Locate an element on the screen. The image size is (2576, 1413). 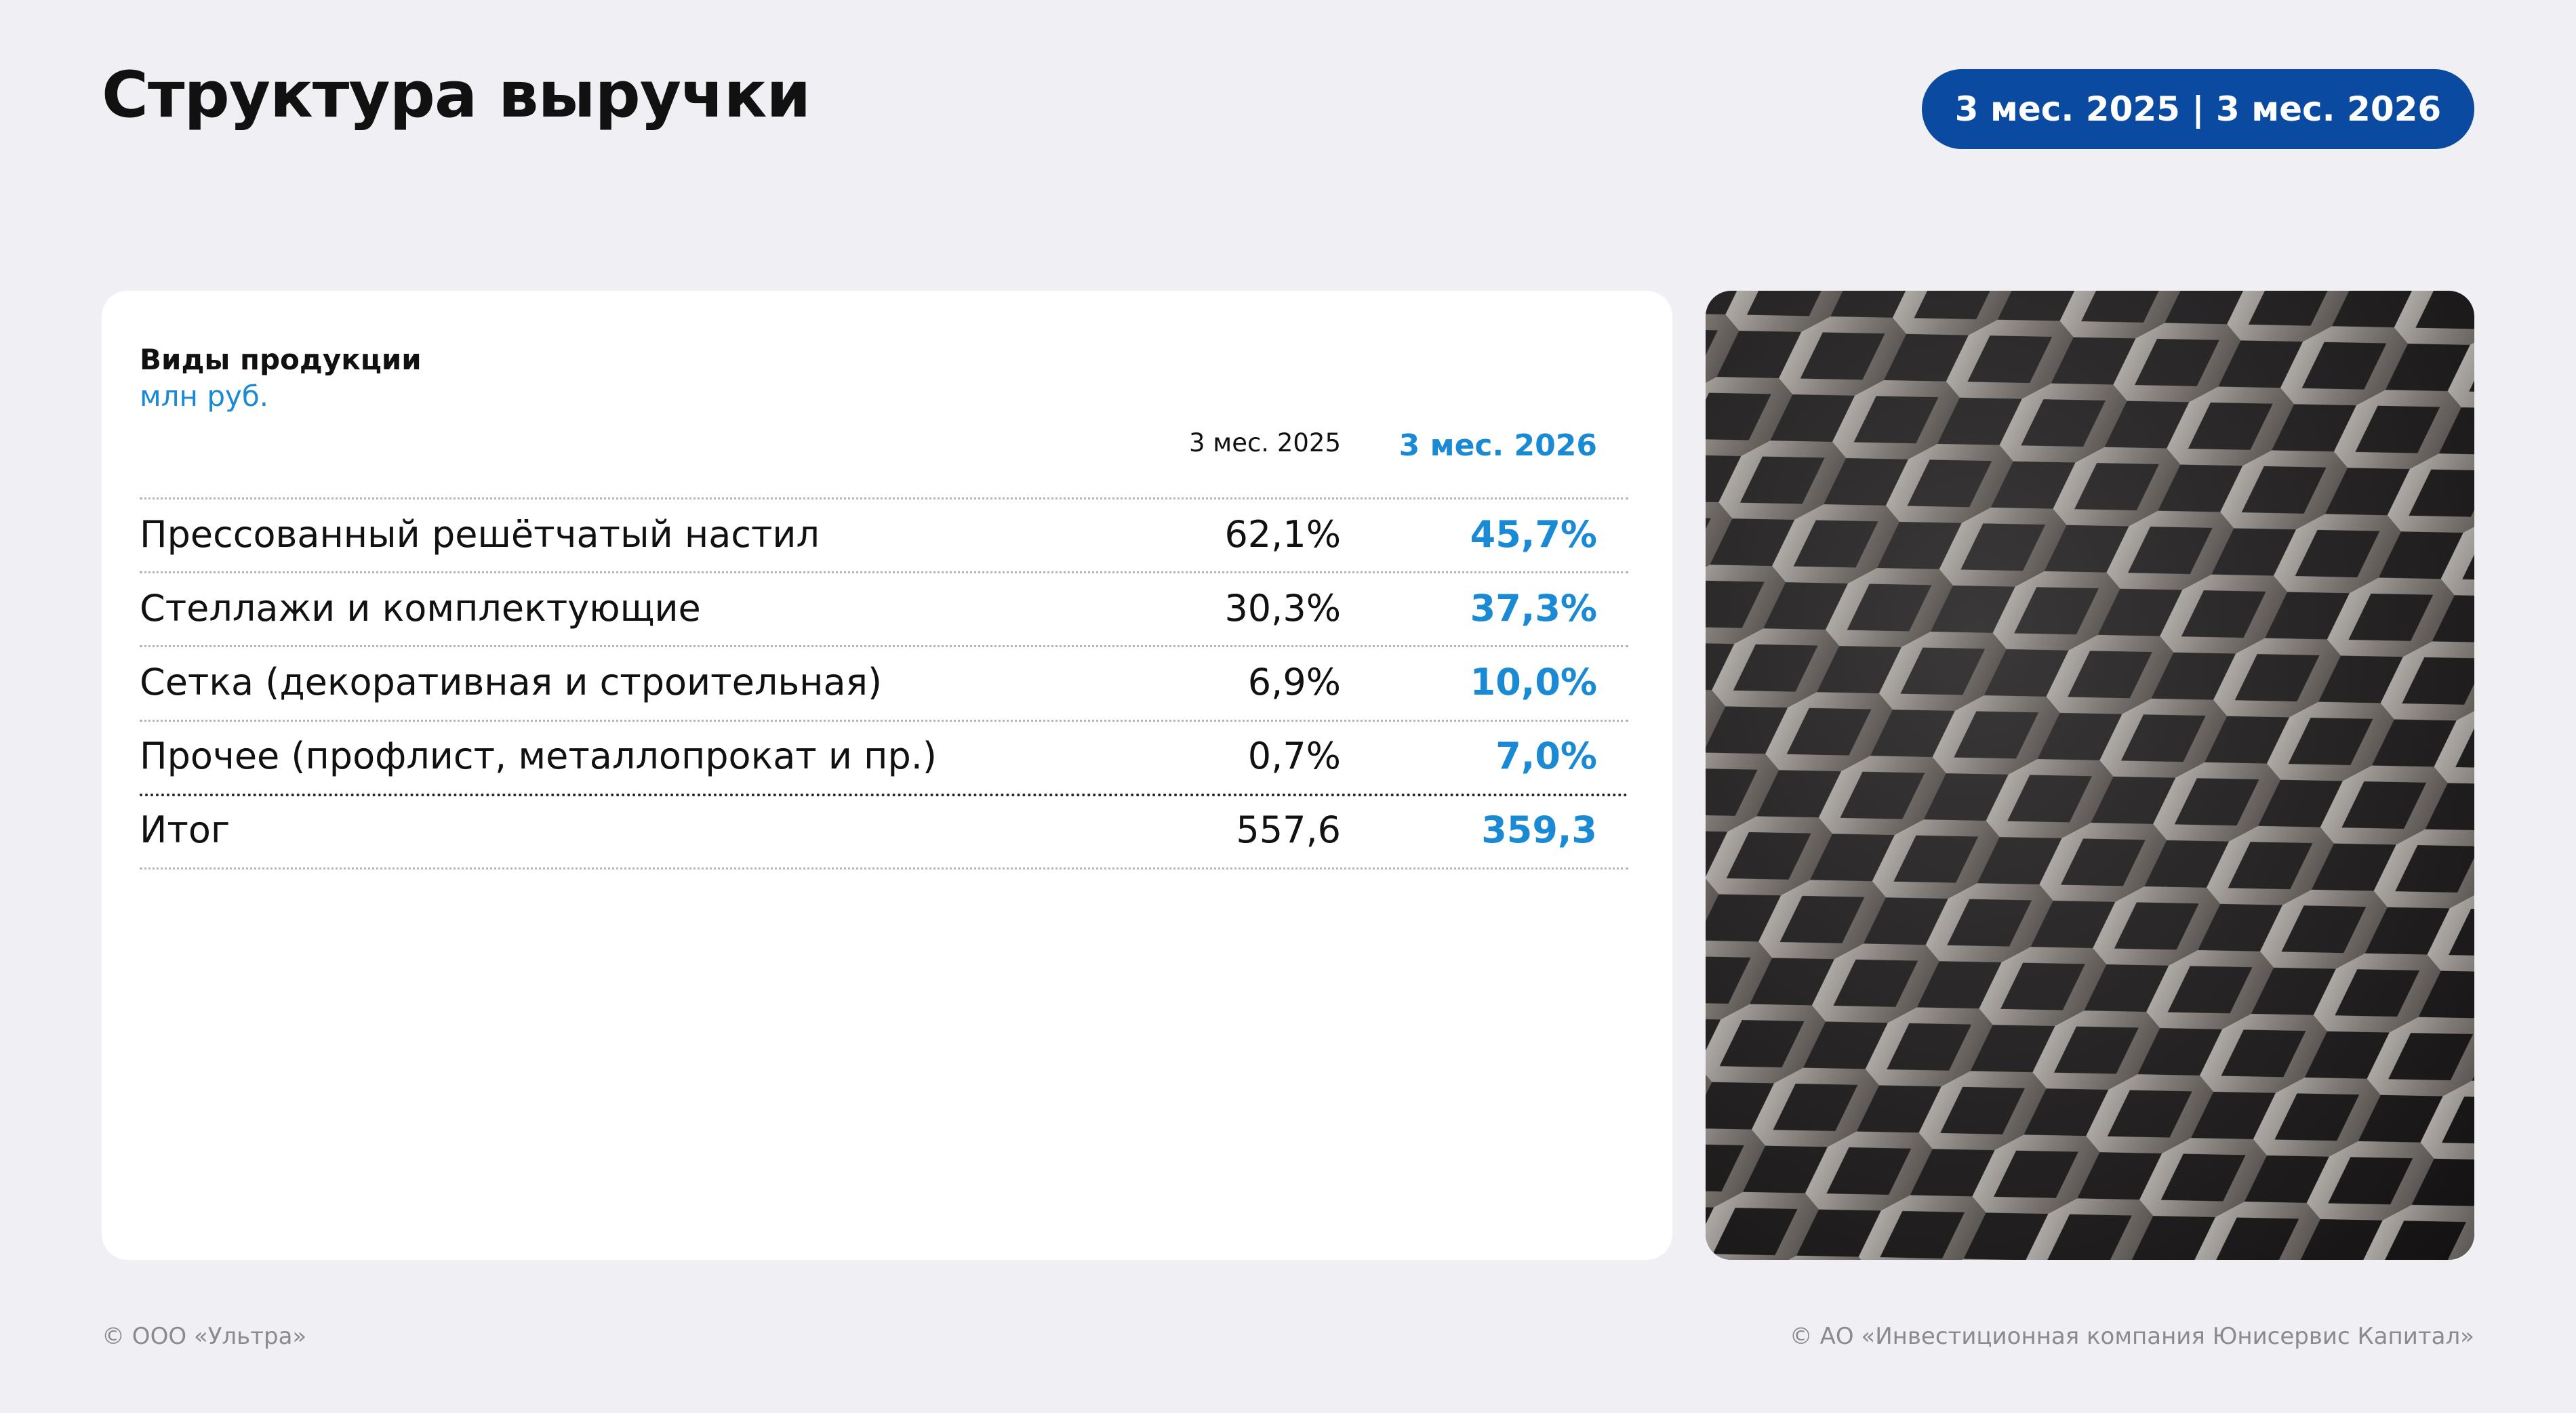
column-header: 3 мес. 2025 is located at coordinates (1264, 442).